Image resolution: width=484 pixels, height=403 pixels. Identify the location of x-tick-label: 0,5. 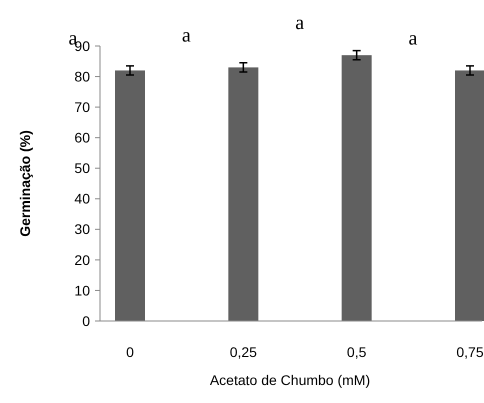
(356, 352).